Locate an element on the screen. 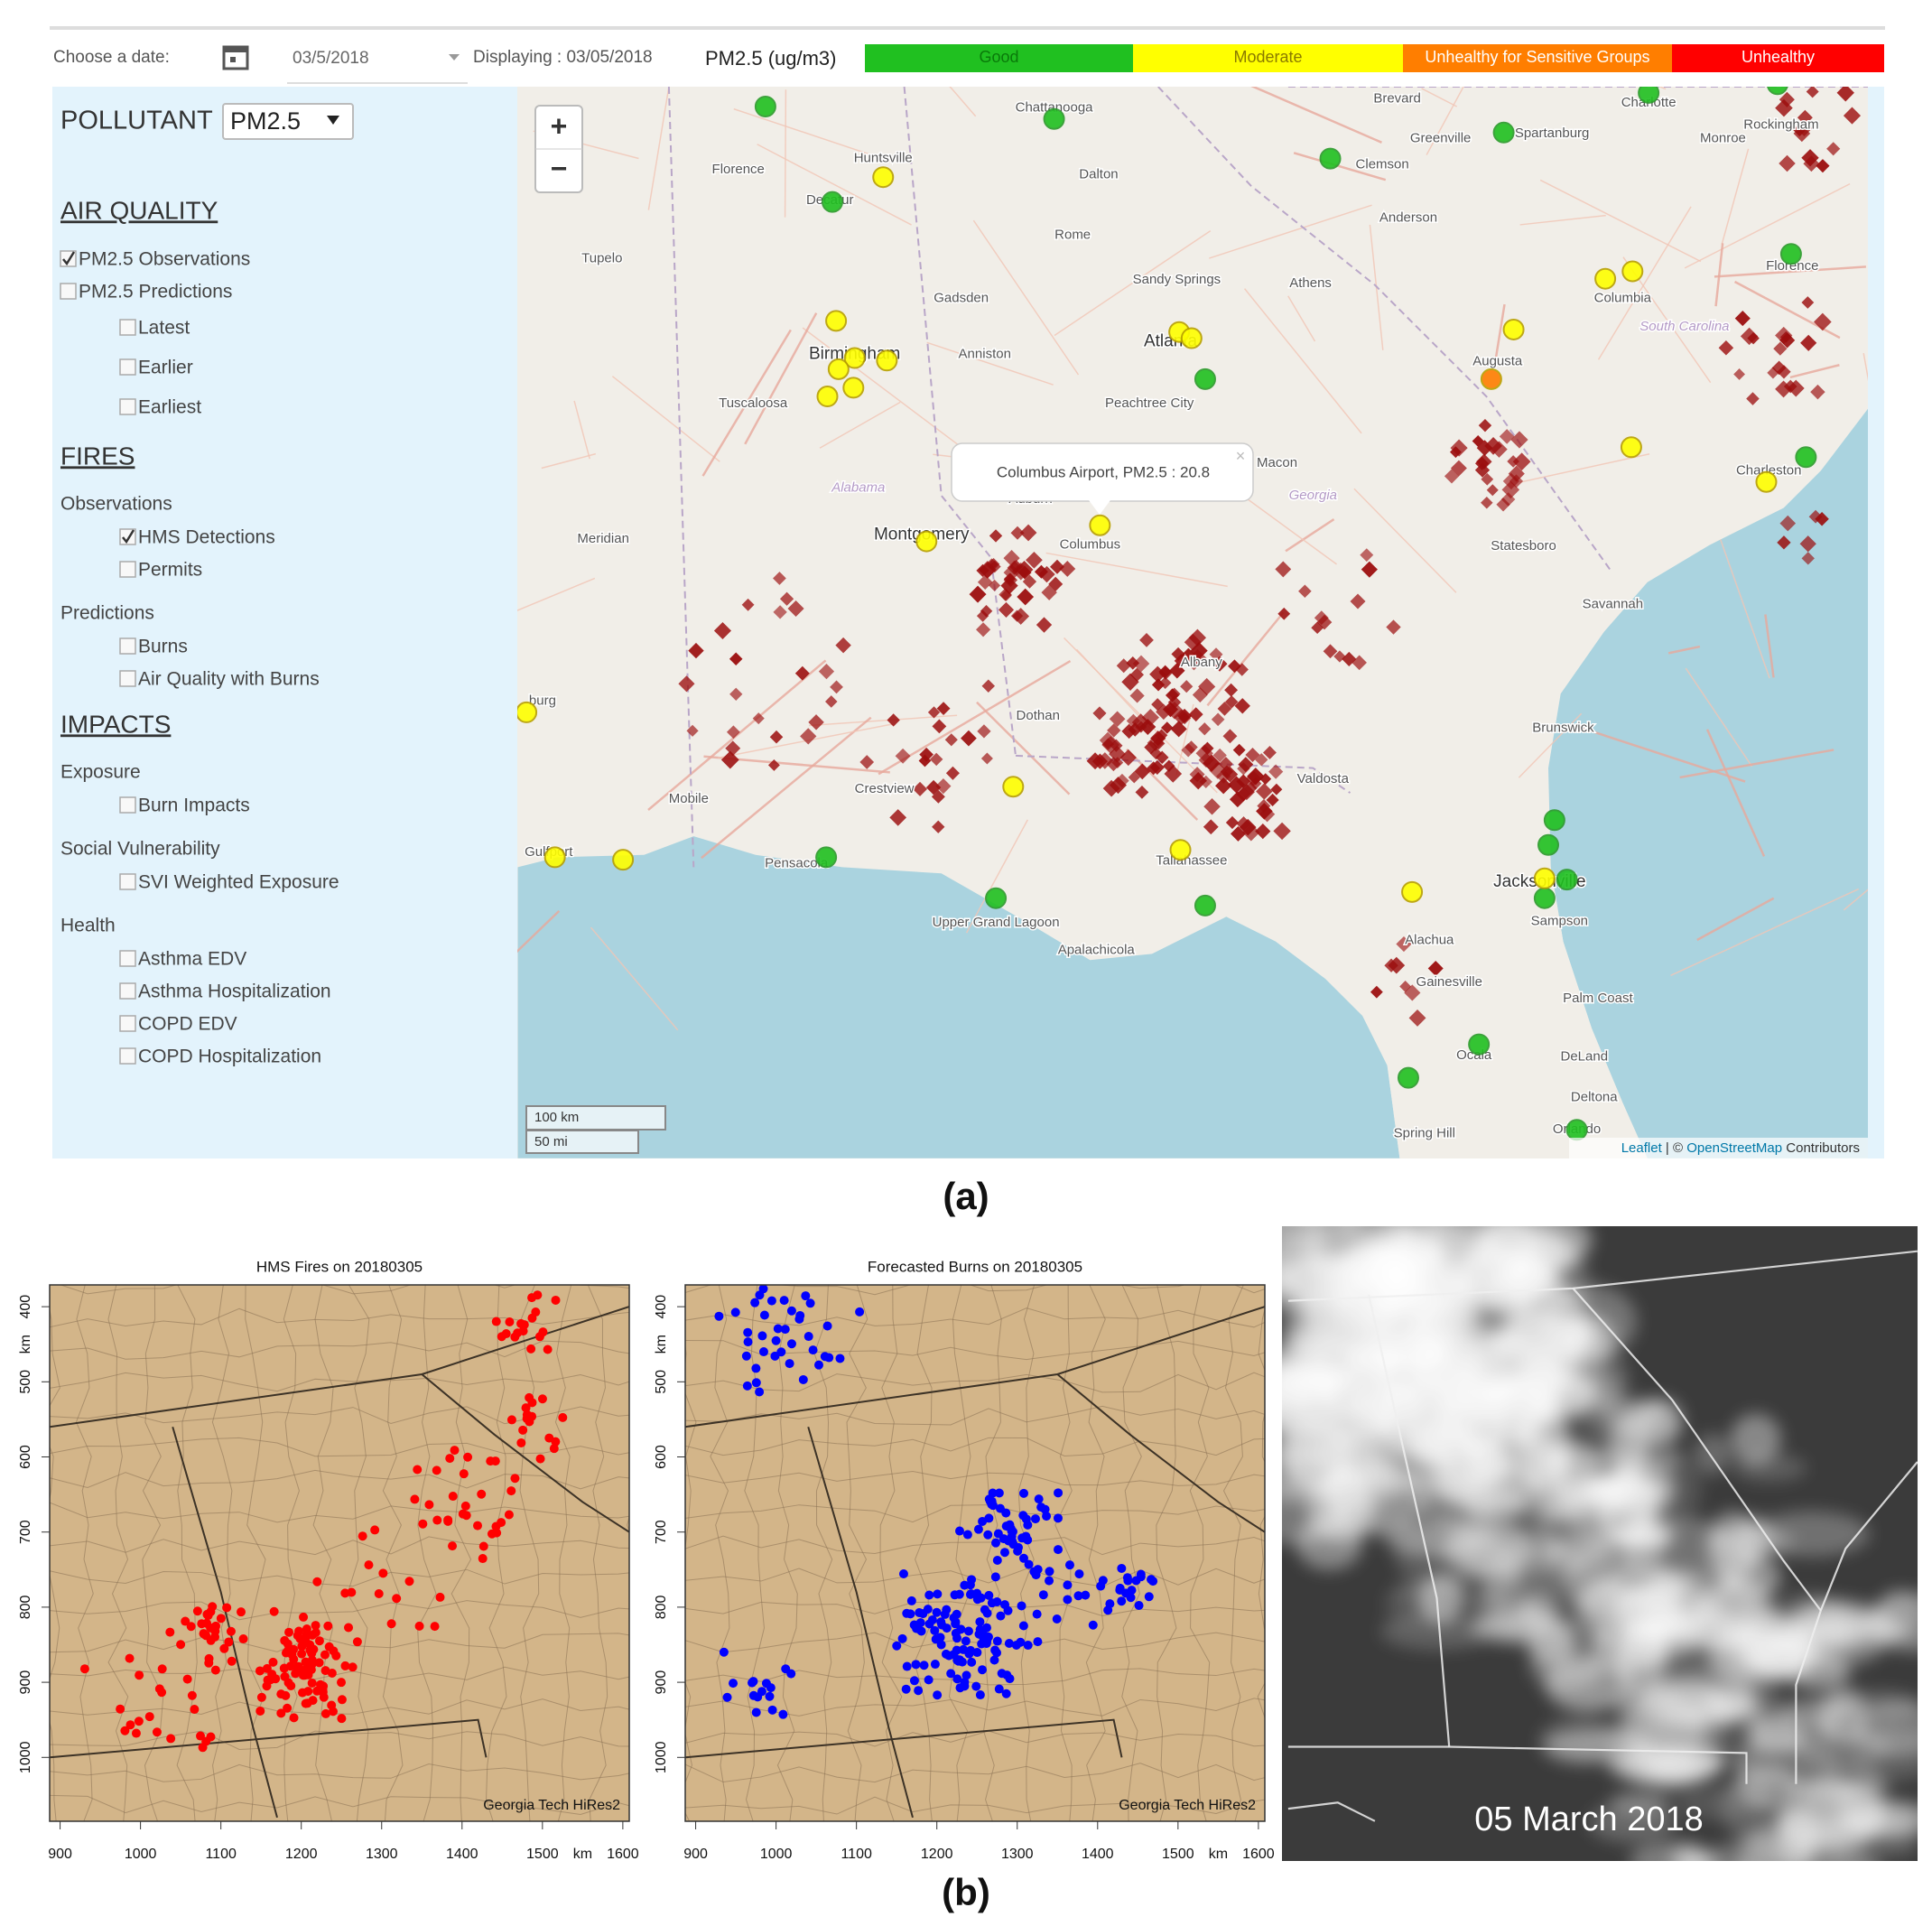  calendar-icon is located at coordinates (235, 57).